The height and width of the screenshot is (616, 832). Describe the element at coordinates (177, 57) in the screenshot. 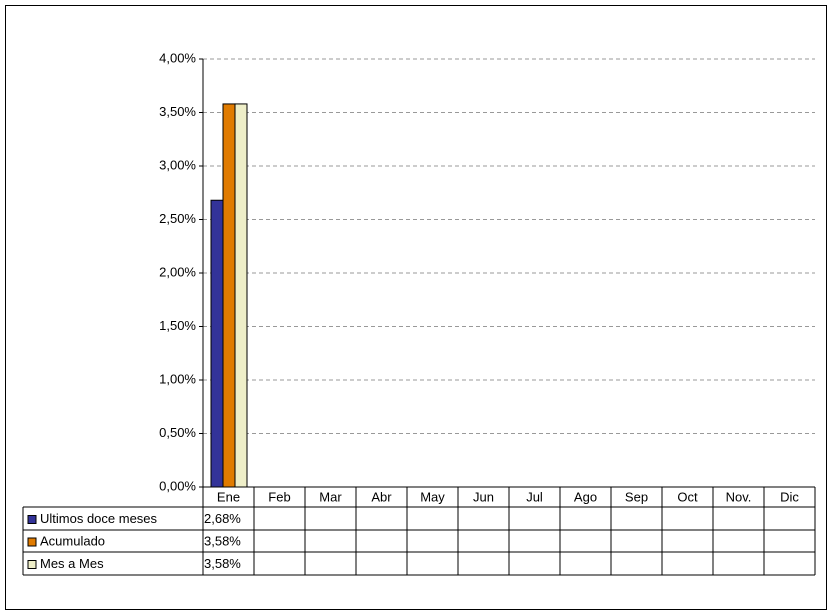

I see `y-tick-label: 4,00%` at that location.